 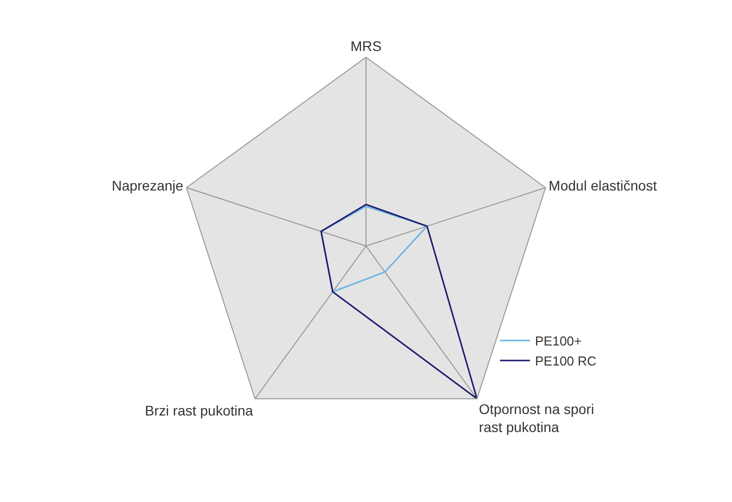 What do you see at coordinates (199, 410) in the screenshot?
I see `spoke-label: Brzi rast pukotina` at bounding box center [199, 410].